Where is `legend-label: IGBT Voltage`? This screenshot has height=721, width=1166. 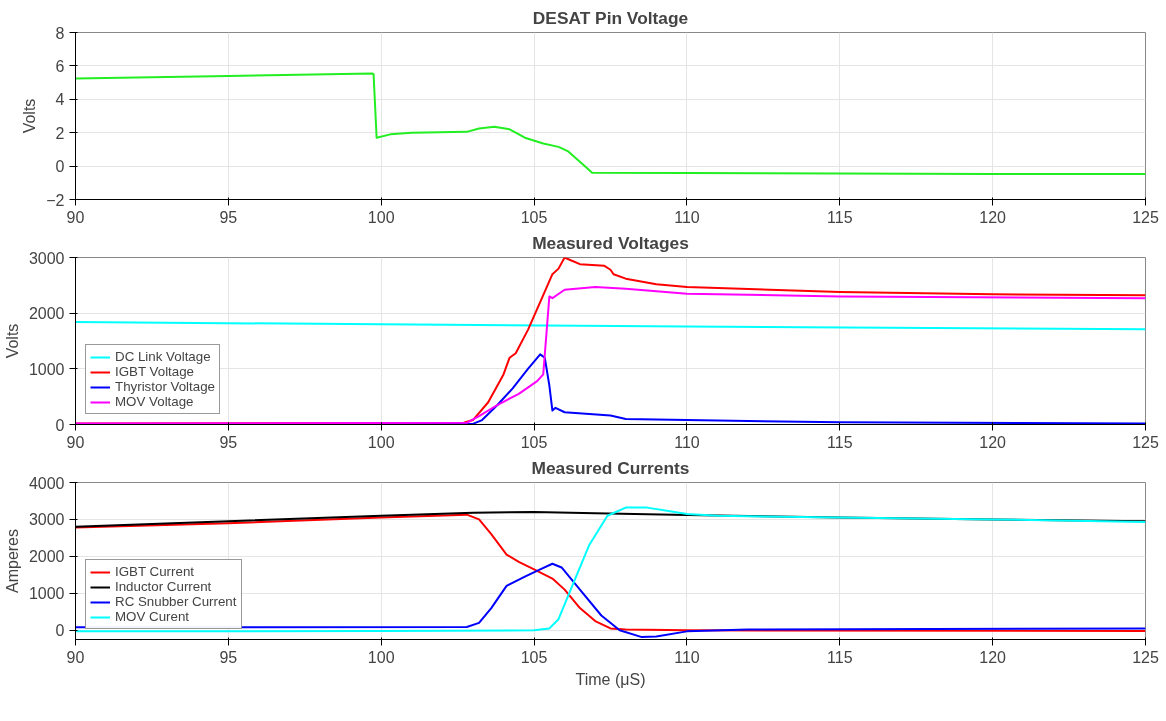
legend-label: IGBT Voltage is located at coordinates (155, 371).